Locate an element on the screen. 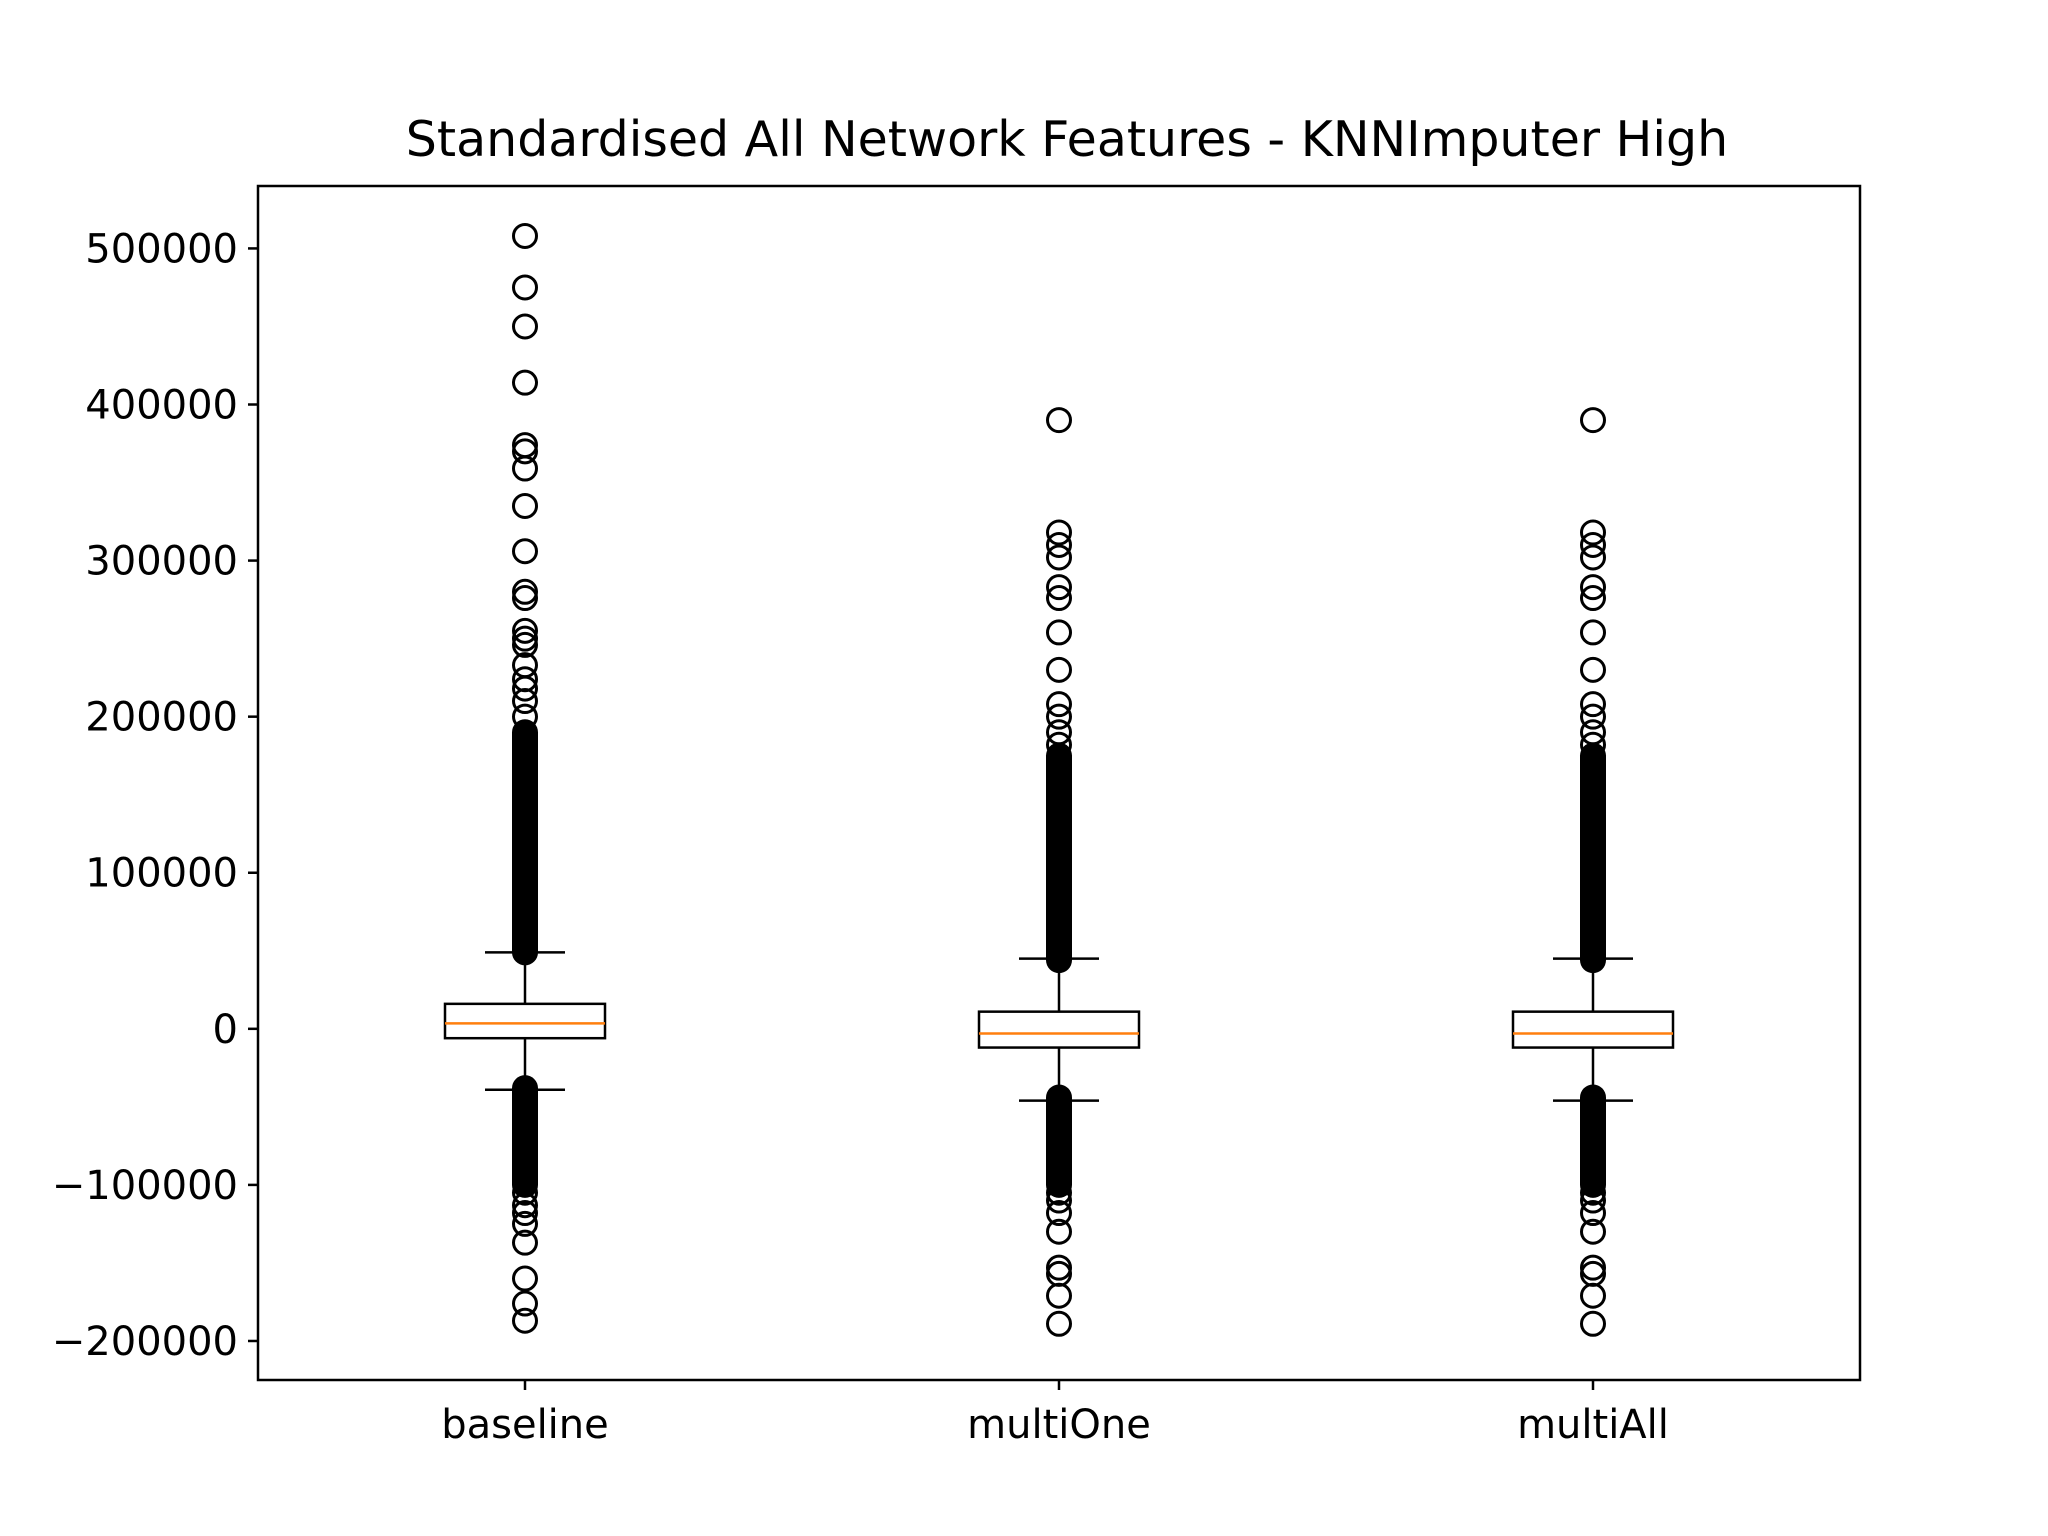  x-tick-label: multiAll is located at coordinates (1593, 1425).